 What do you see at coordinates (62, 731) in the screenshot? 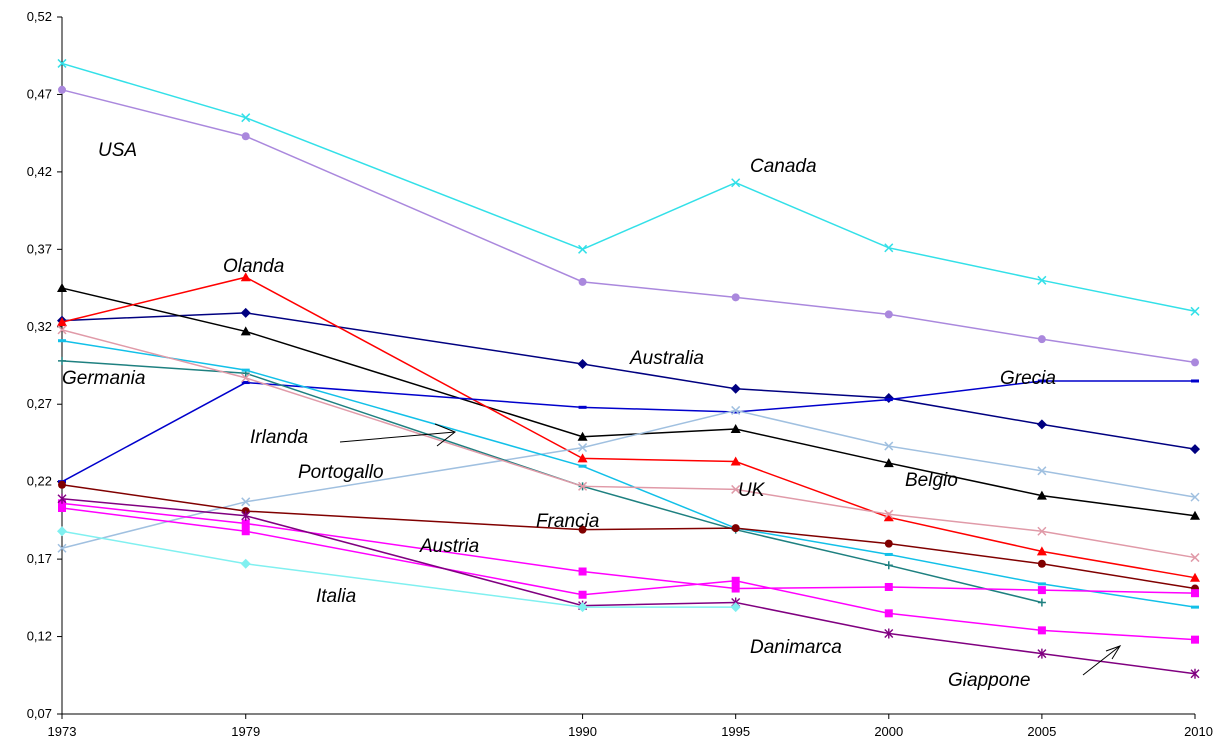
I see `x-tick-label: 1973` at bounding box center [62, 731].